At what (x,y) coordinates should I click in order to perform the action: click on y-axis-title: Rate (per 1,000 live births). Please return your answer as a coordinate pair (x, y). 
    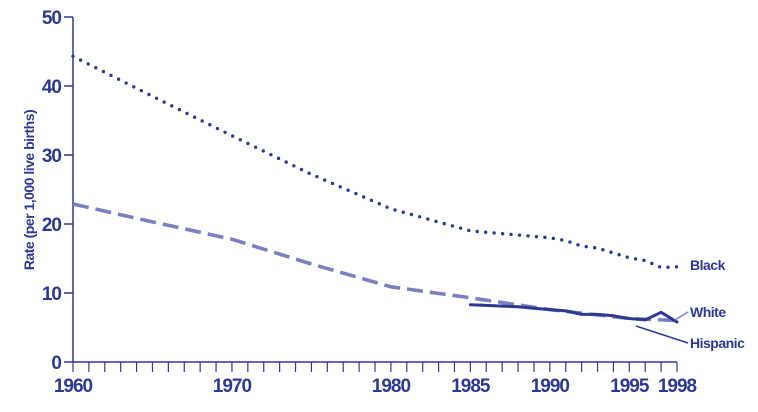
    Looking at the image, I should click on (29, 190).